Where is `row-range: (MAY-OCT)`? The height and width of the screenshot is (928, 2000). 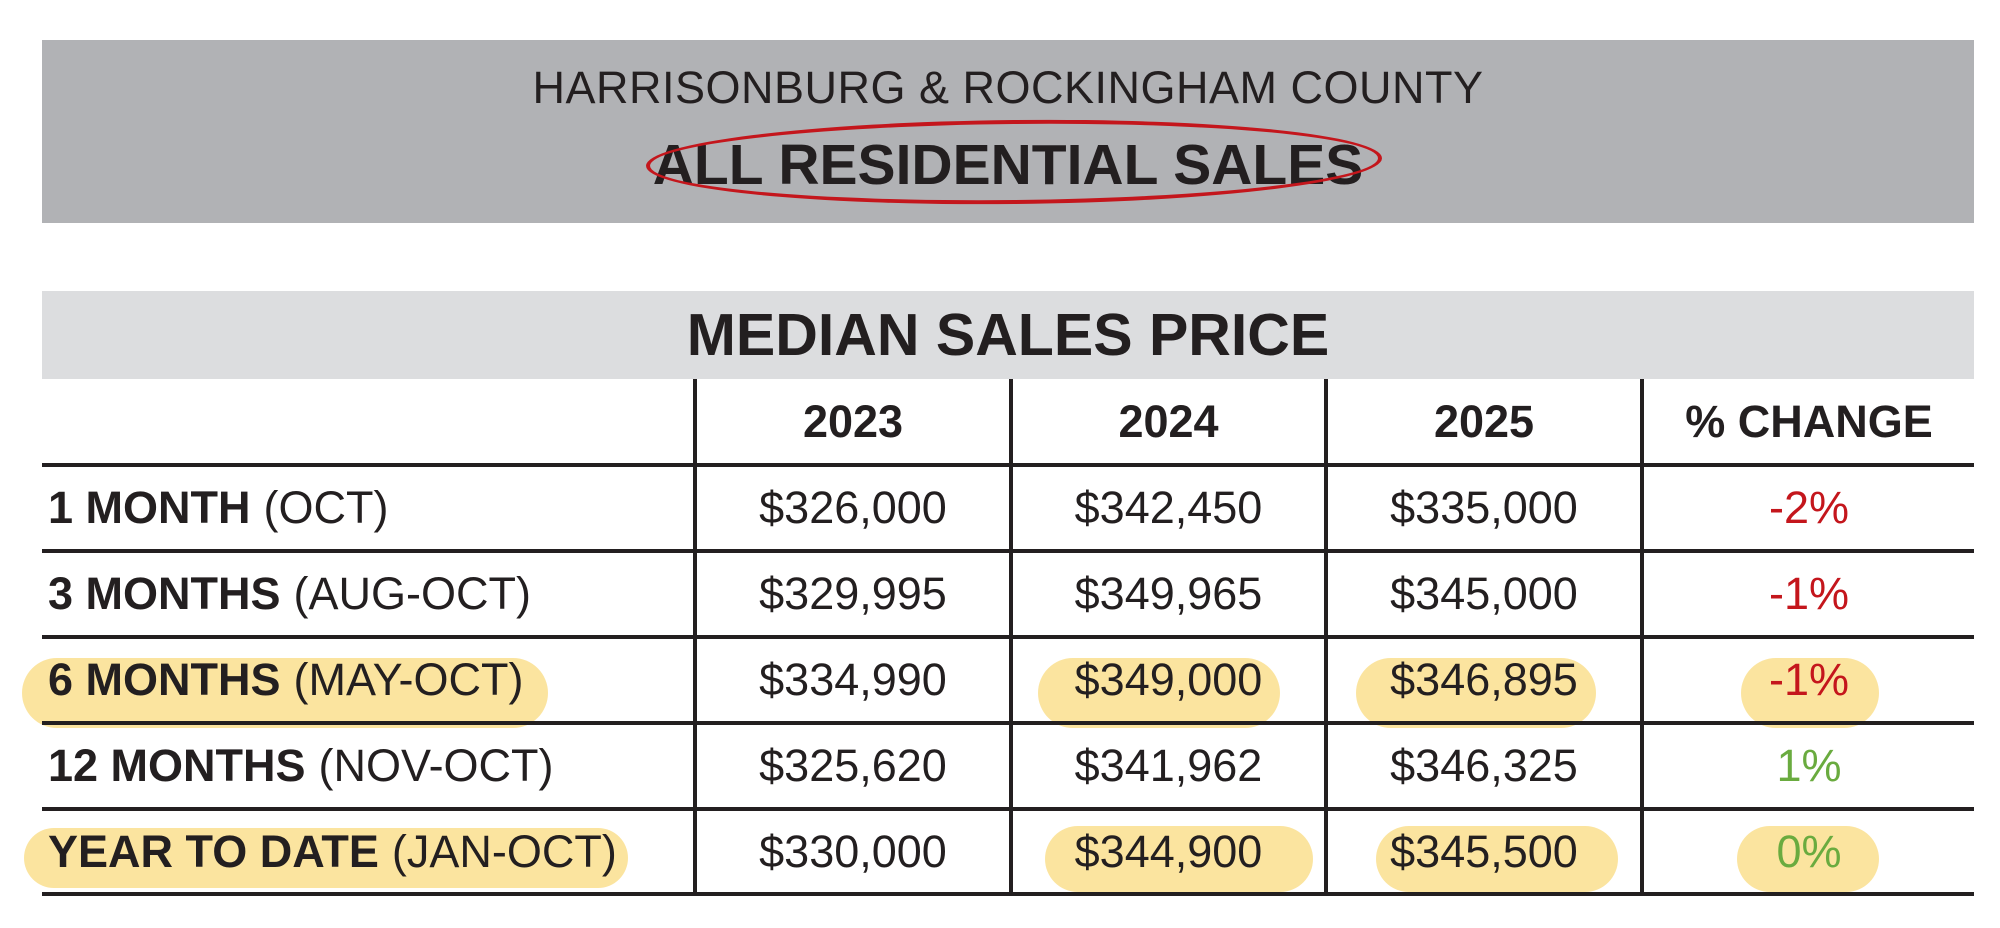 row-range: (MAY-OCT) is located at coordinates (408, 679).